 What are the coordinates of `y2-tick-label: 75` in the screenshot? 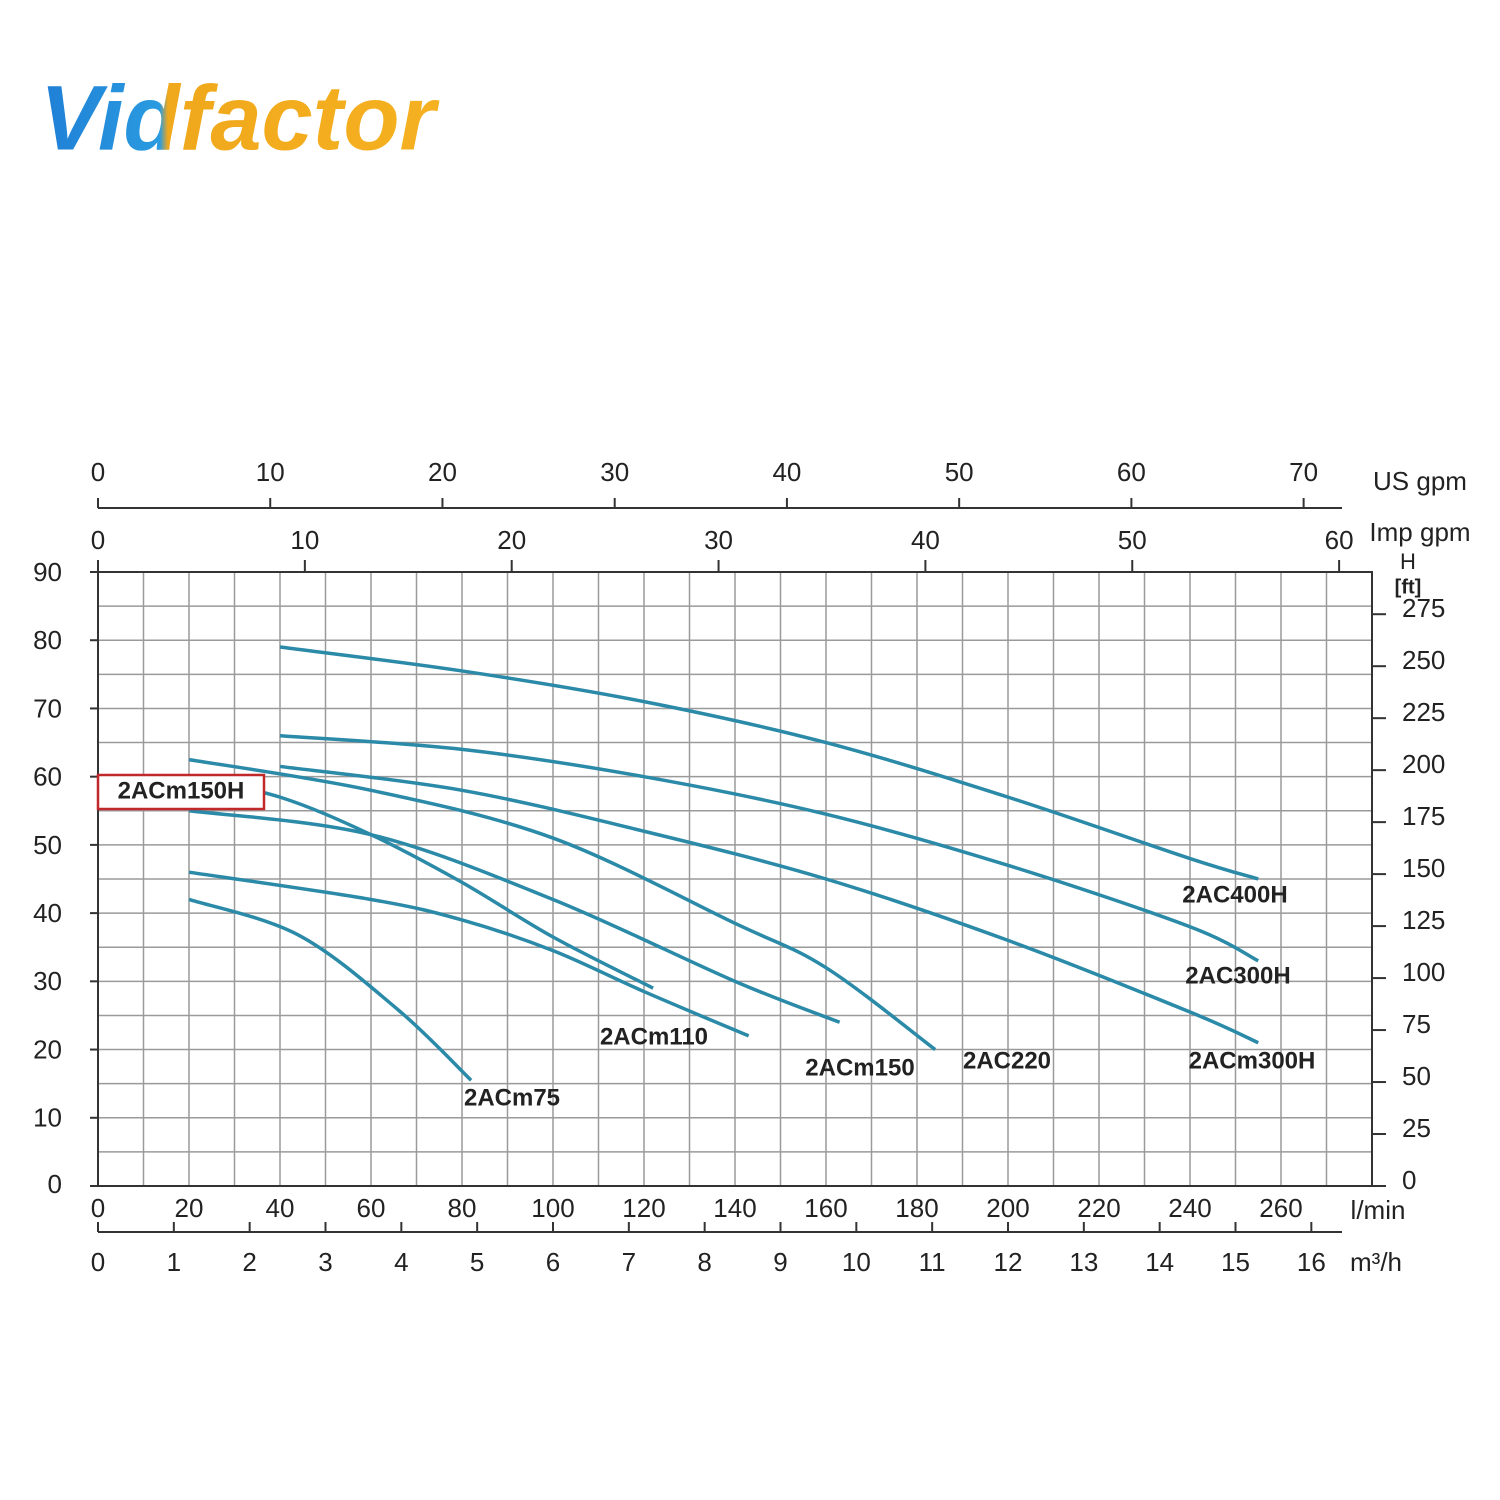 It's located at (1416, 1024).